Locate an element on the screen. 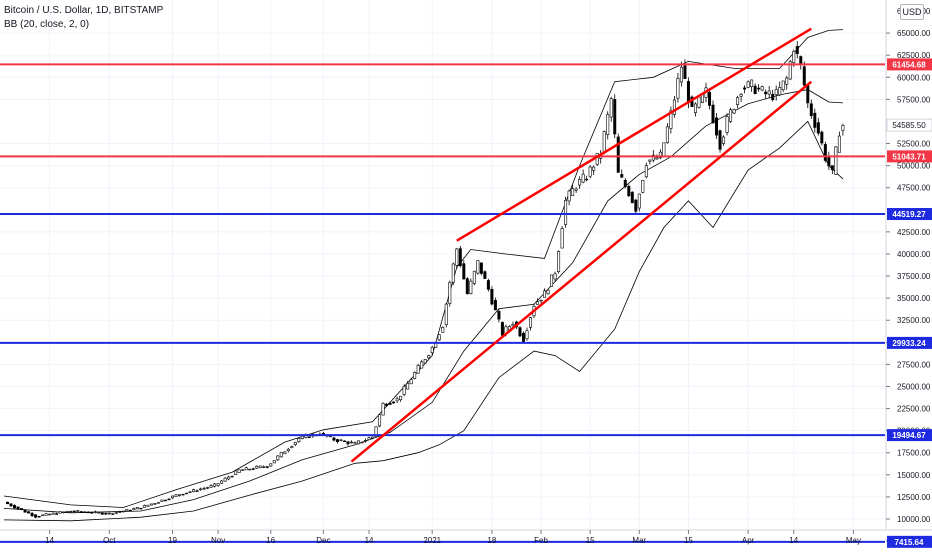  level-label-4: 19494.67 is located at coordinates (909, 435).